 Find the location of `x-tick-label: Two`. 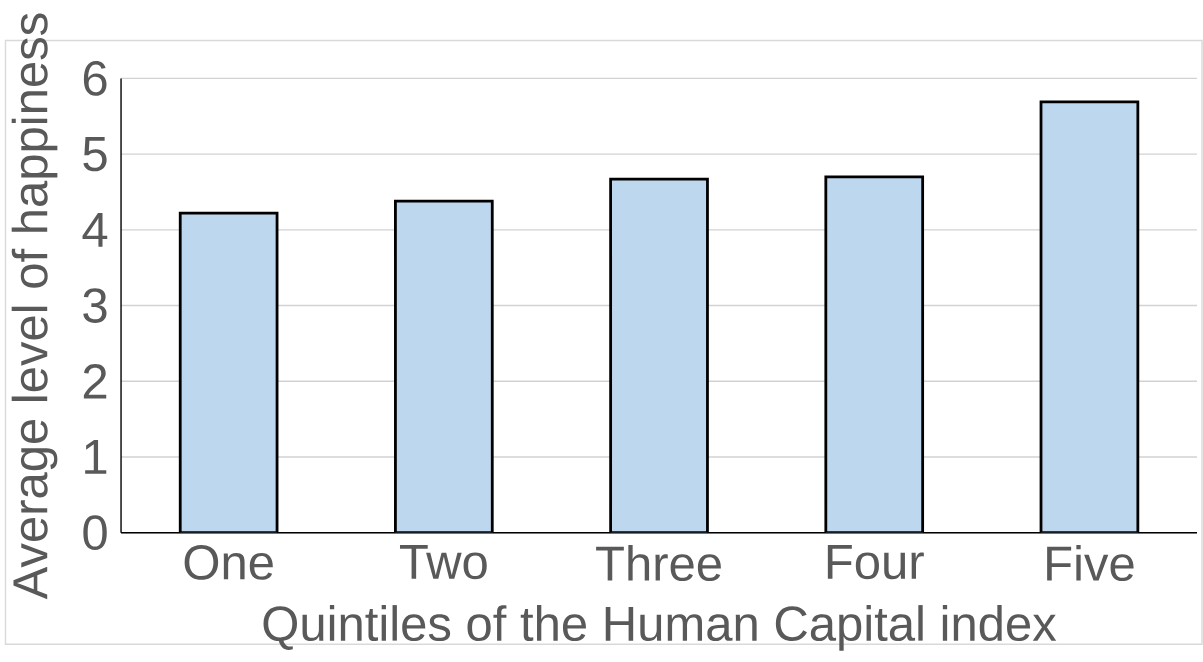

x-tick-label: Two is located at coordinates (443, 562).